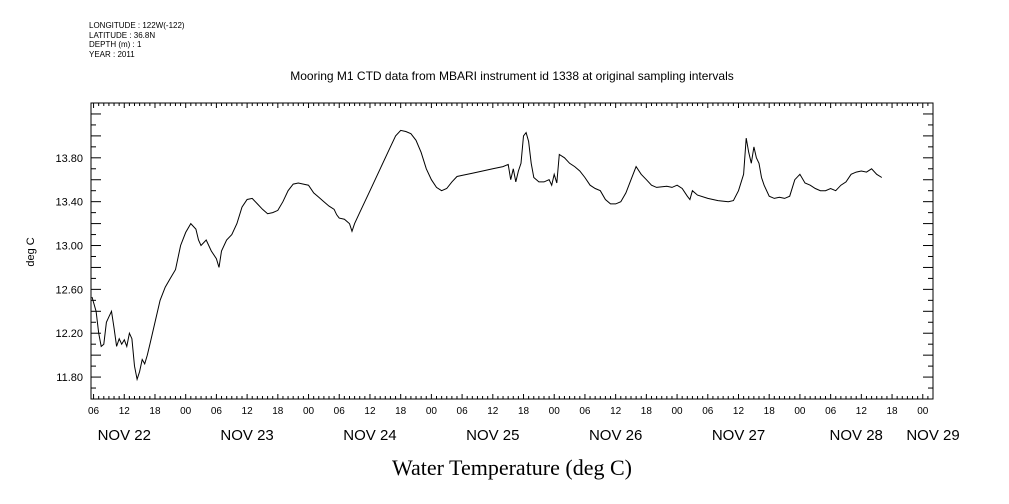 This screenshot has height=504, width=1009. I want to click on x-day-label: NOV 26, so click(615, 435).